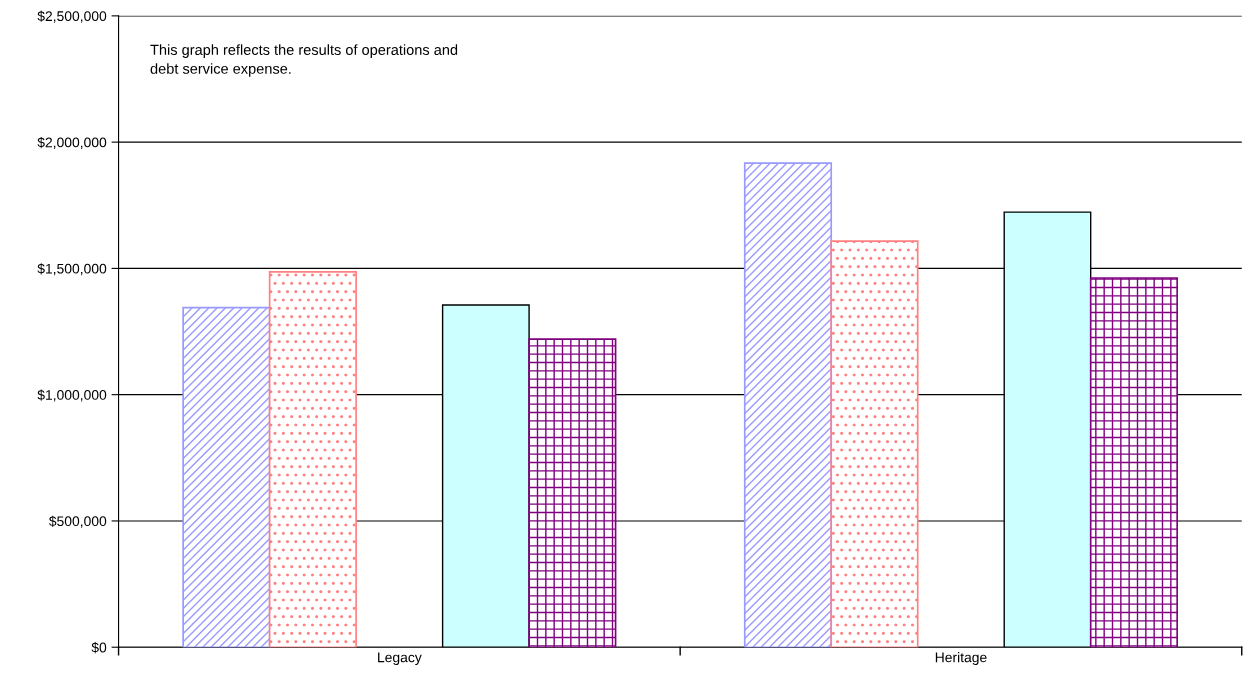 The width and height of the screenshot is (1248, 690). Describe the element at coordinates (72, 395) in the screenshot. I see `y-tick-label: $1,000,000` at that location.